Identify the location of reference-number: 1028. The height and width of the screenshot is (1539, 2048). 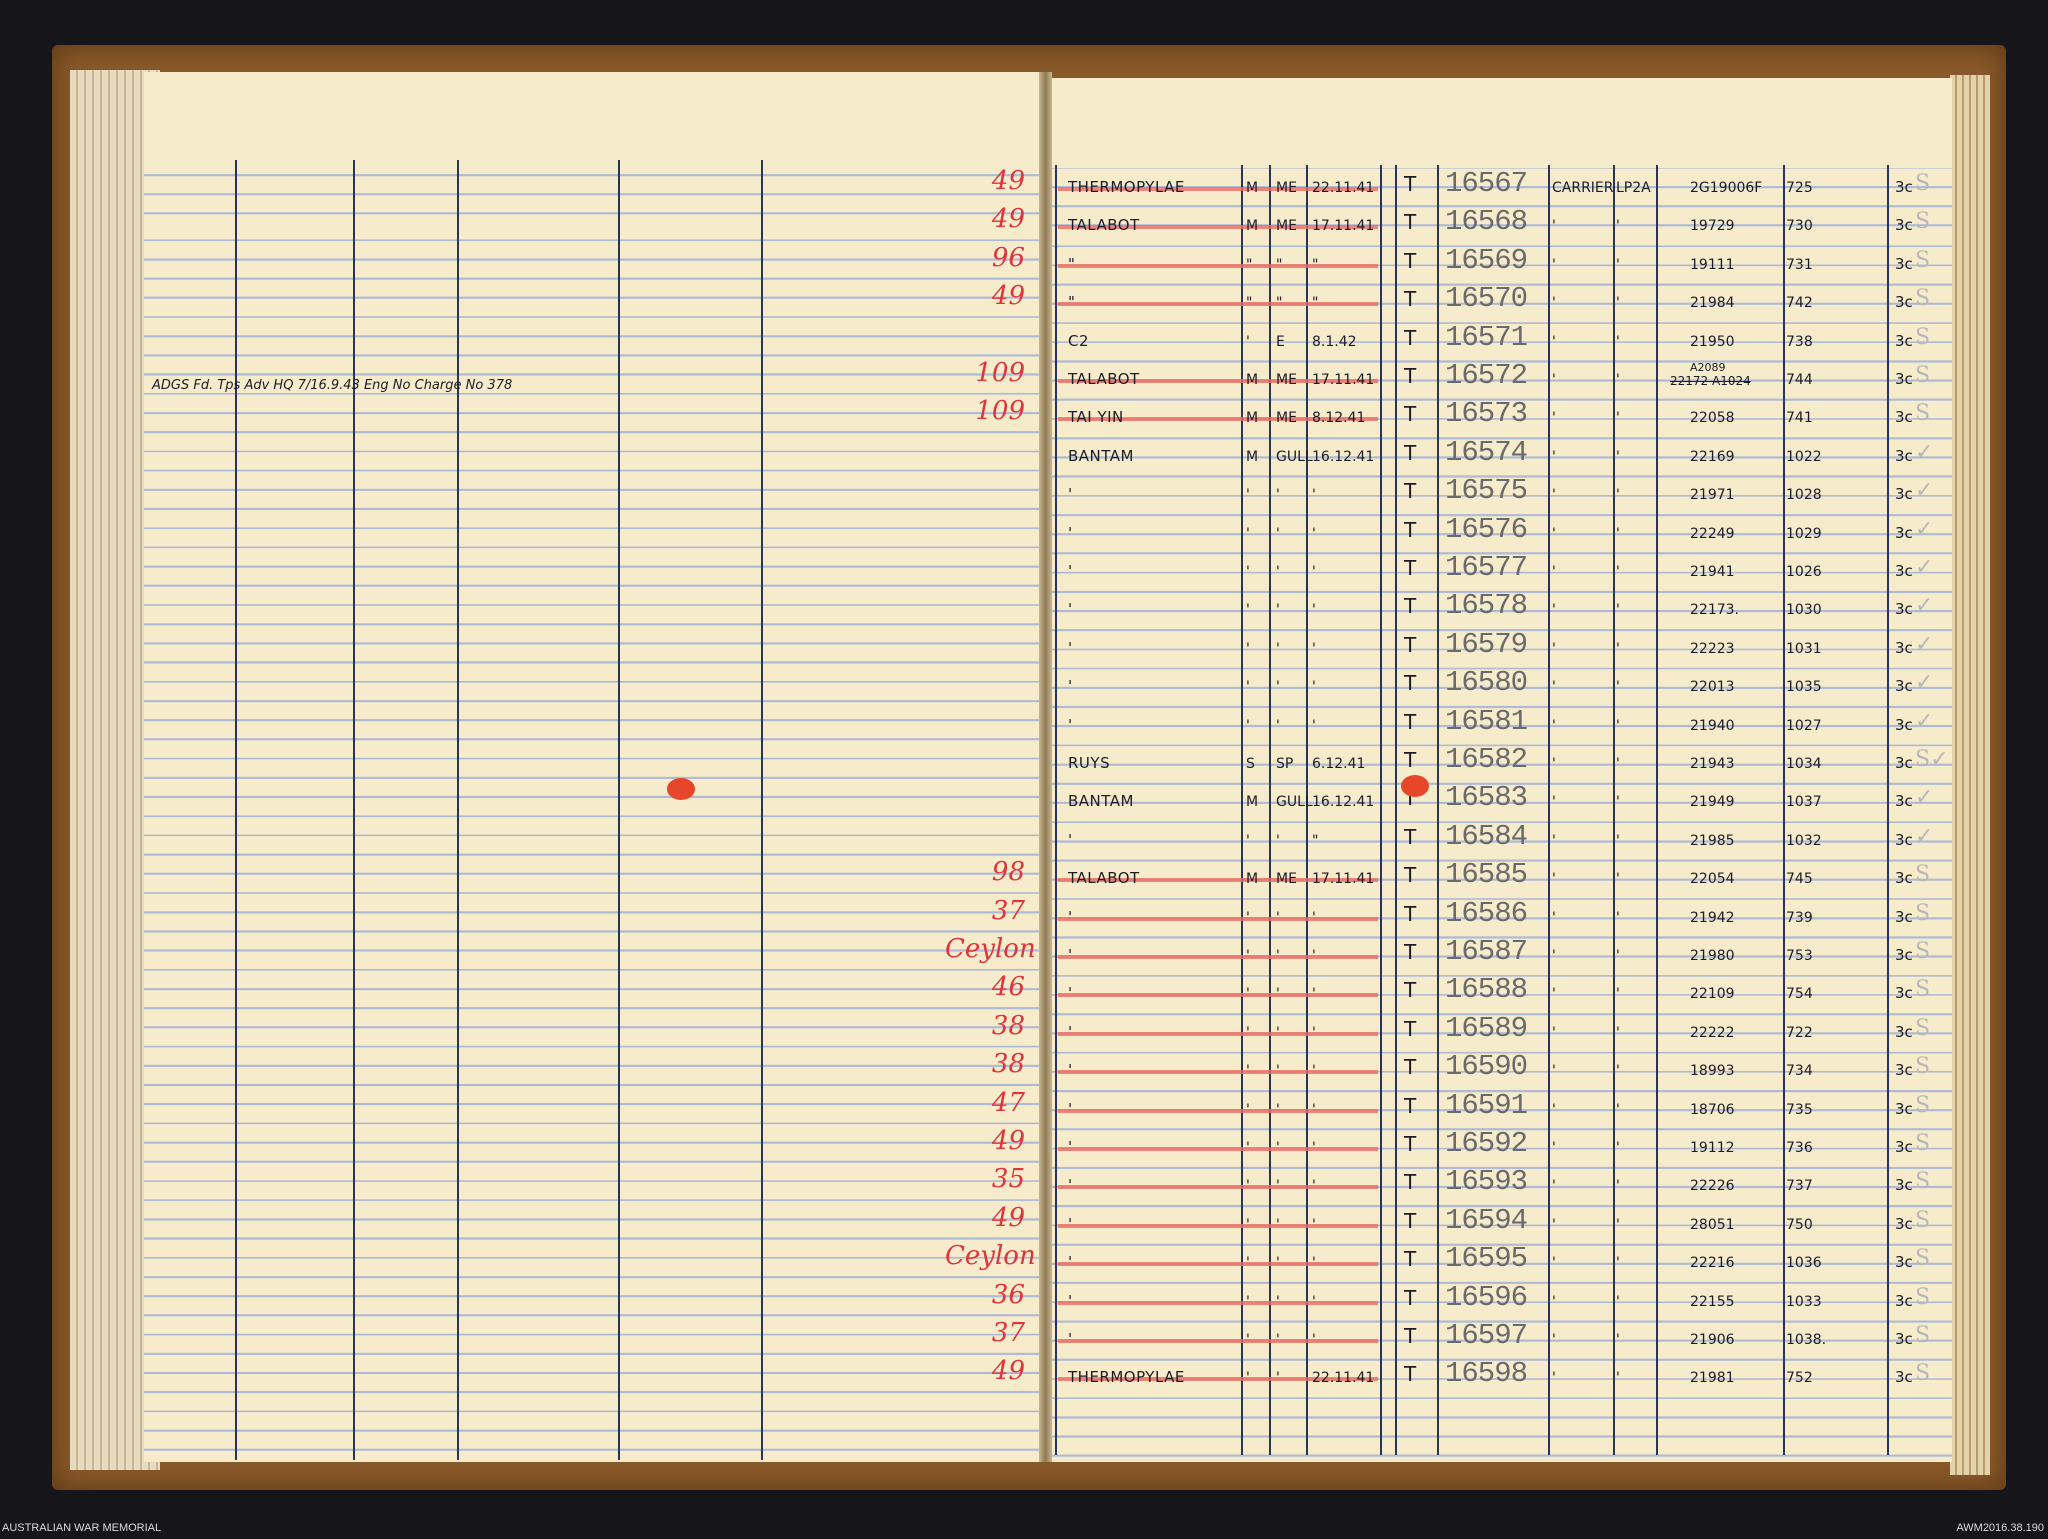
(1804, 495).